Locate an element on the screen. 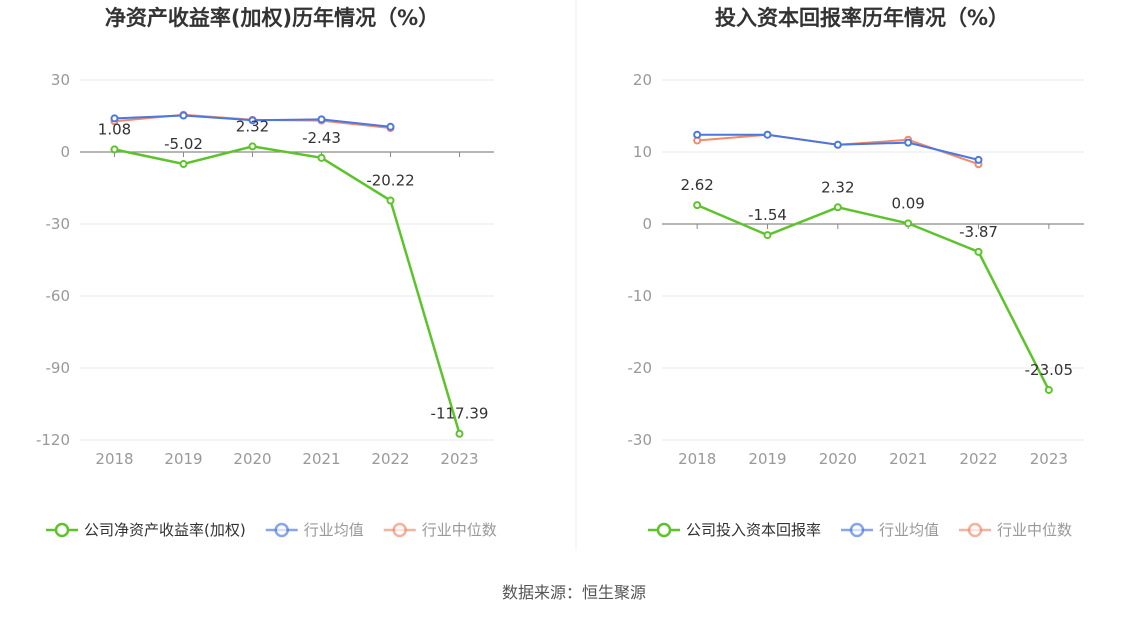 The image size is (1148, 619). y-tick-label: 20 is located at coordinates (642, 80).